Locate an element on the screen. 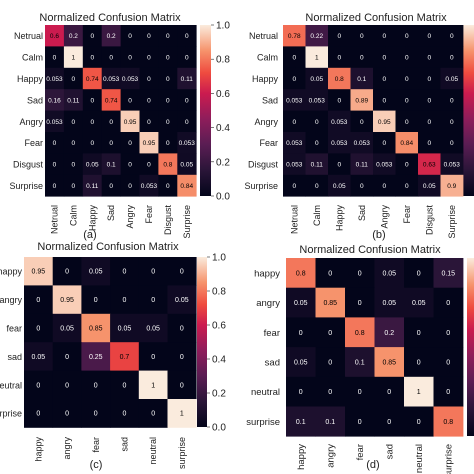 This screenshot has width=474, height=474. cell-value-label: 0.11 is located at coordinates (73, 100).